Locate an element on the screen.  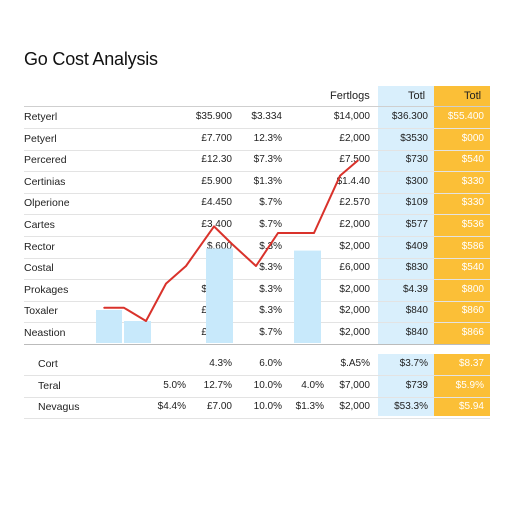
cell-c2: 12.7% is located at coordinates (217, 385).